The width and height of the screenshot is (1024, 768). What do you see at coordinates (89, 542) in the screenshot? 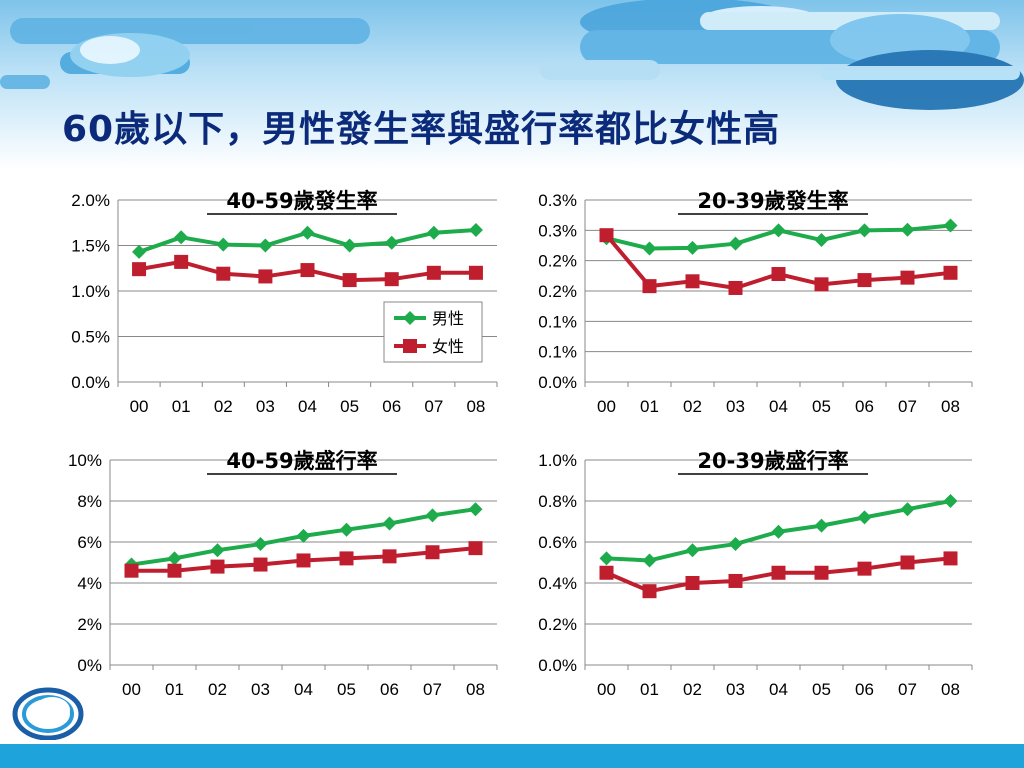
I see `y-tick-label: 6%` at bounding box center [89, 542].